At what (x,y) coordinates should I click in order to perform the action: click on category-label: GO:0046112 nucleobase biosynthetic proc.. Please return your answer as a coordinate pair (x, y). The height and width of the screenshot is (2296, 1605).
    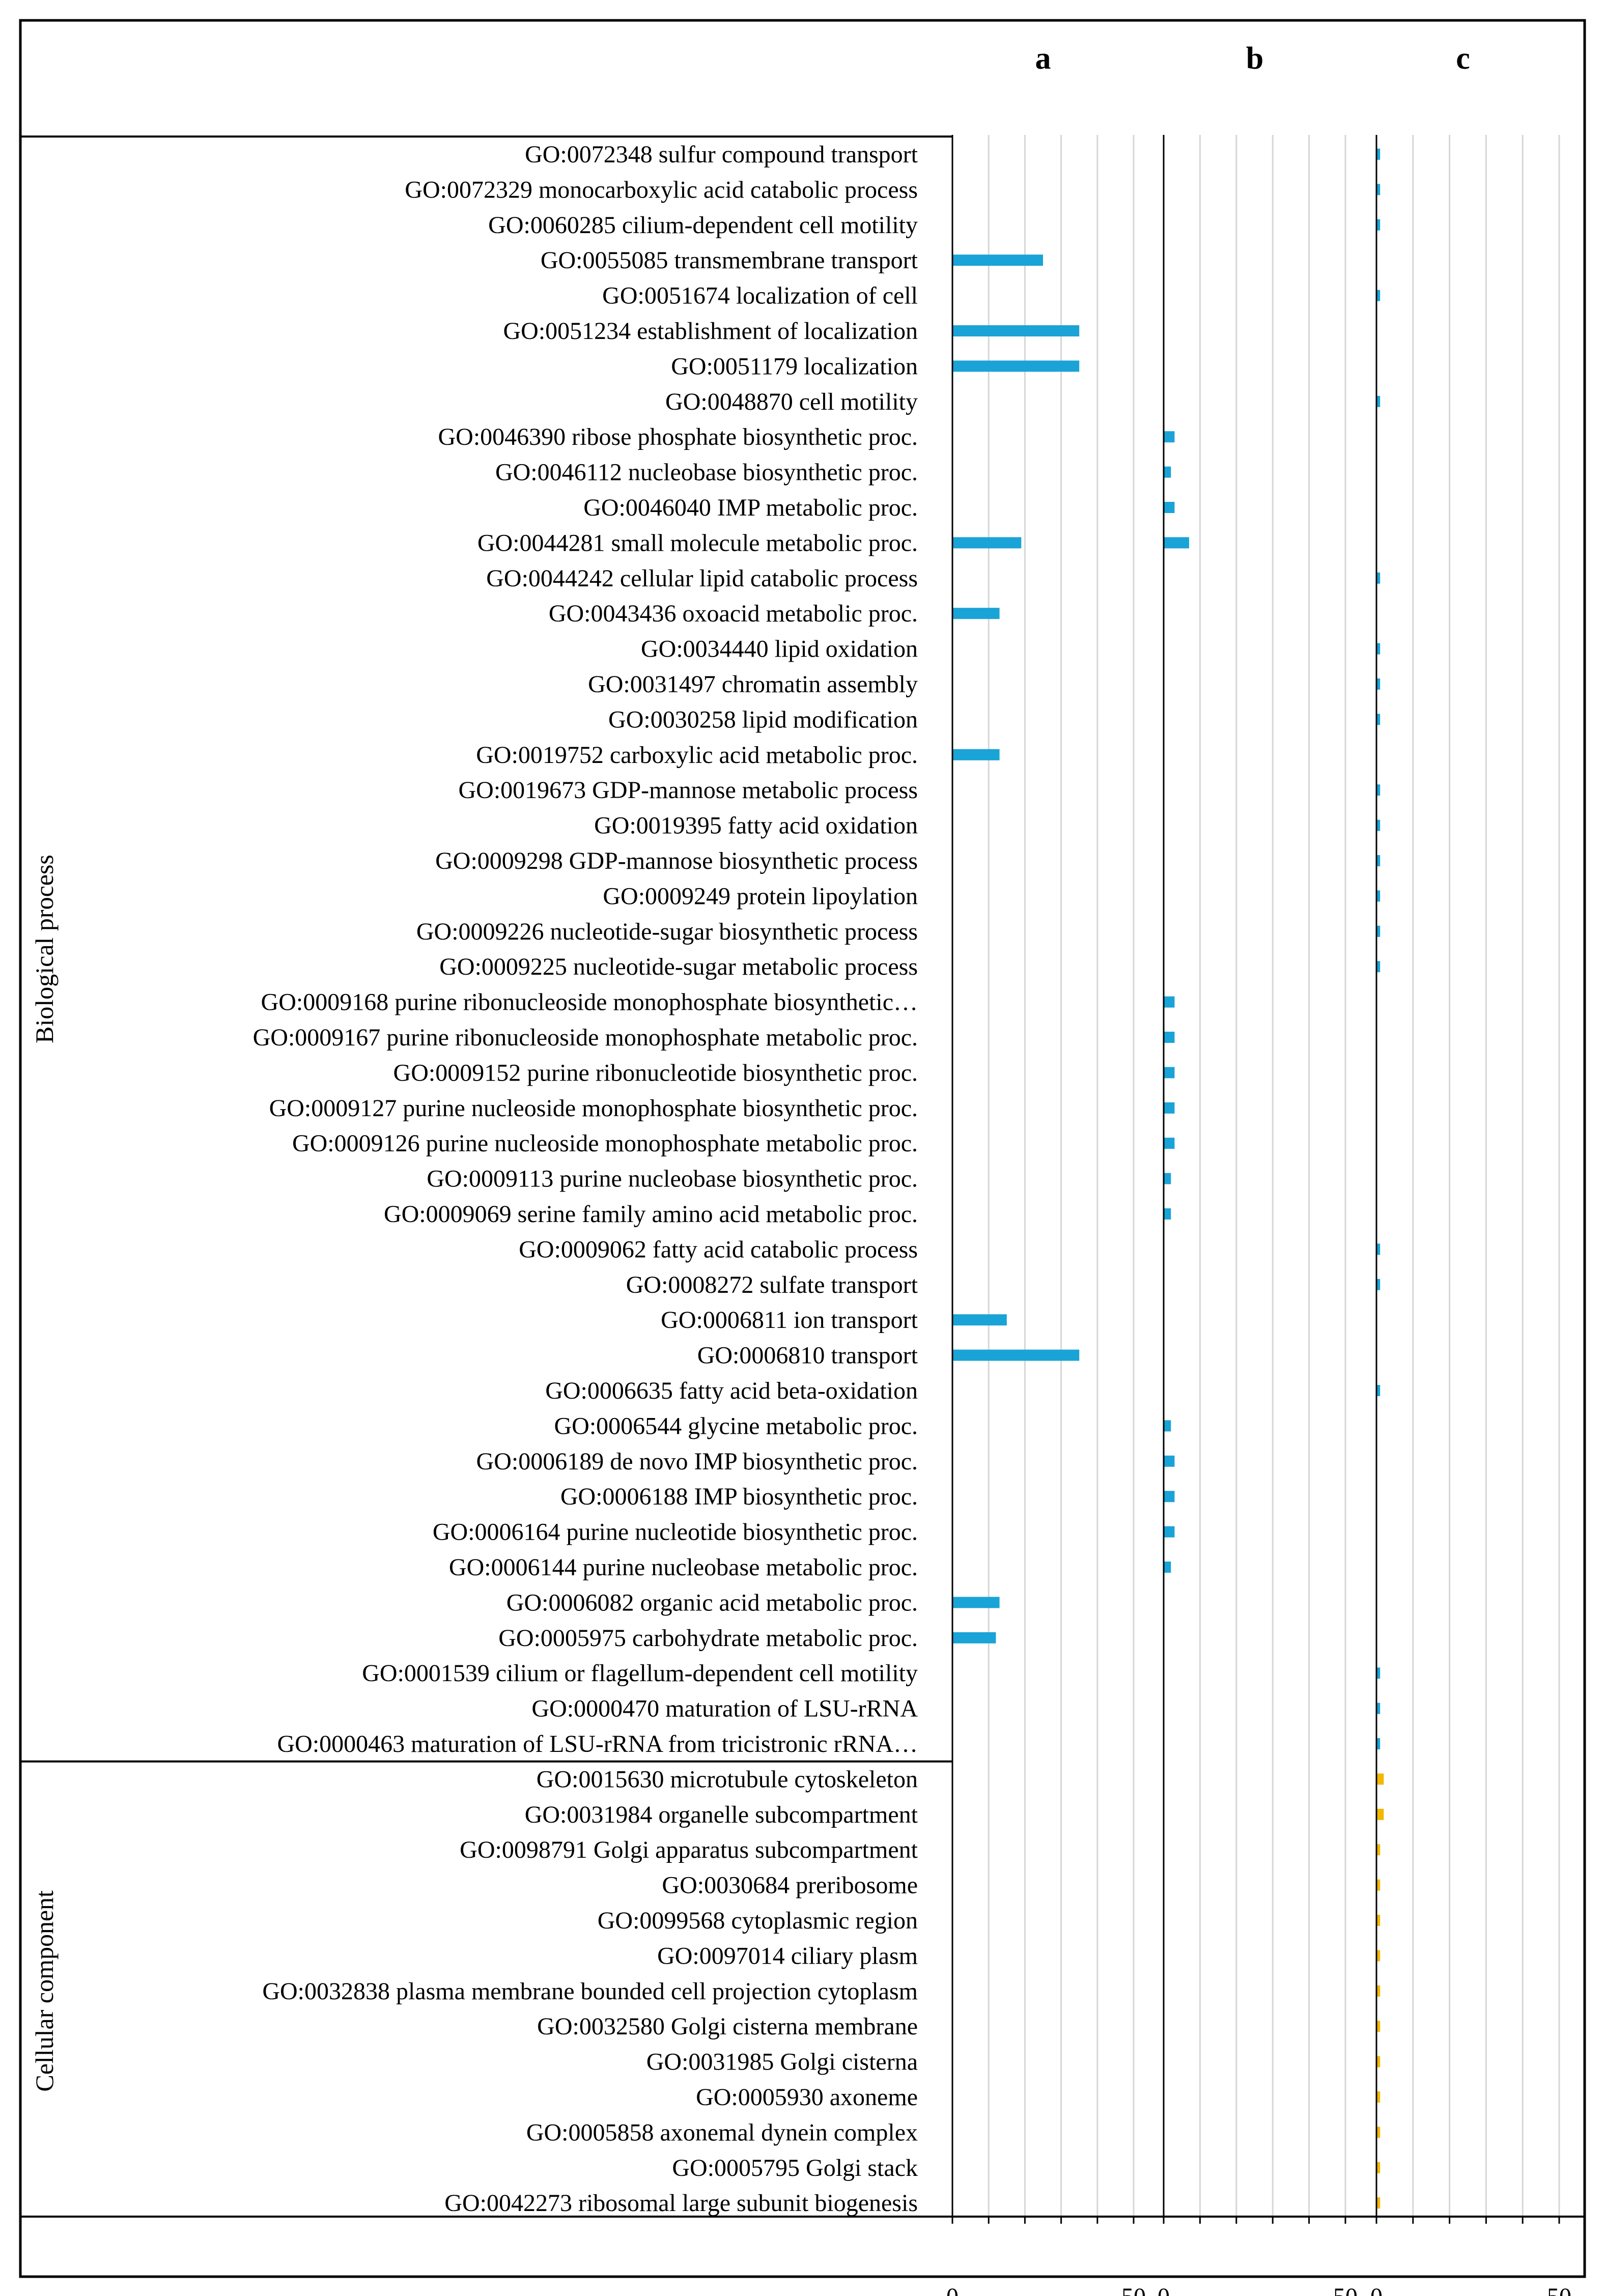
    Looking at the image, I should click on (706, 472).